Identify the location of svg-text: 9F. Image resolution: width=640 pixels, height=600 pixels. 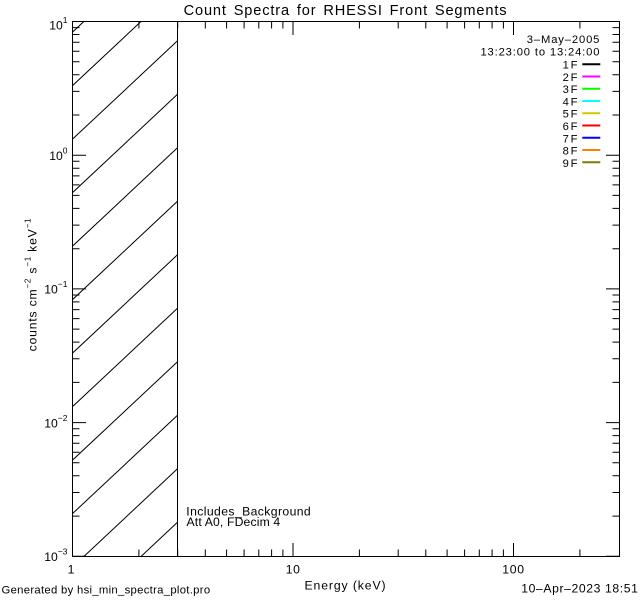
(571, 164).